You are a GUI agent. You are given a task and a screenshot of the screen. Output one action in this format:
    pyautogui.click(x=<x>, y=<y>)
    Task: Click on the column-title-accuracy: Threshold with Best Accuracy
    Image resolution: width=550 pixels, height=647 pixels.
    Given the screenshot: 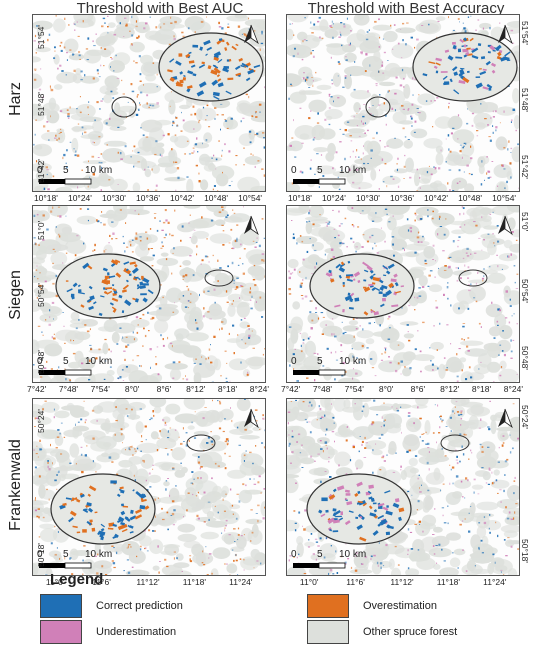 What is the action you would take?
    pyautogui.click(x=406, y=8)
    